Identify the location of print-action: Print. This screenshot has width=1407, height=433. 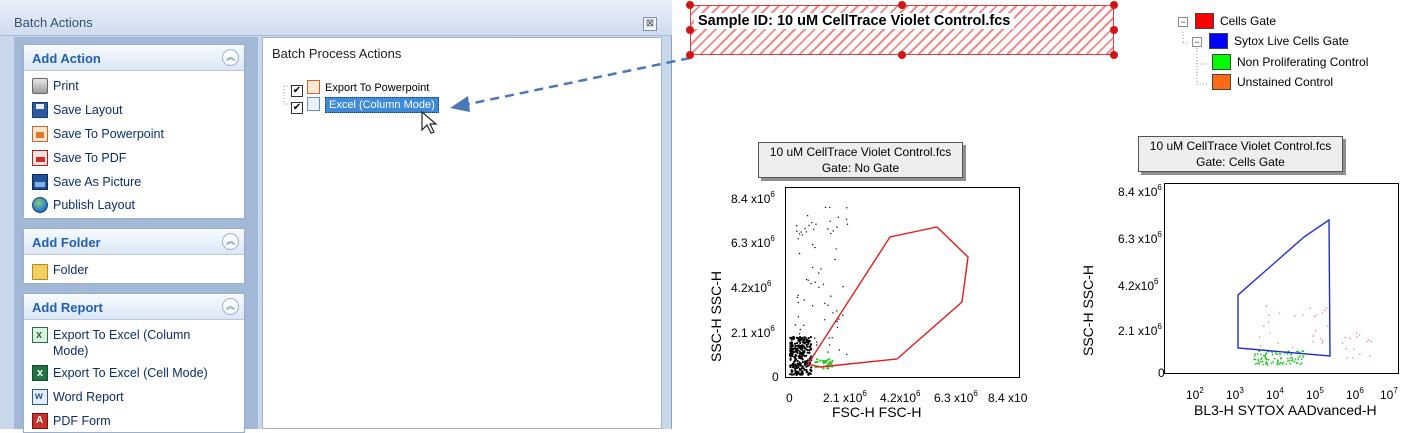
(55, 86).